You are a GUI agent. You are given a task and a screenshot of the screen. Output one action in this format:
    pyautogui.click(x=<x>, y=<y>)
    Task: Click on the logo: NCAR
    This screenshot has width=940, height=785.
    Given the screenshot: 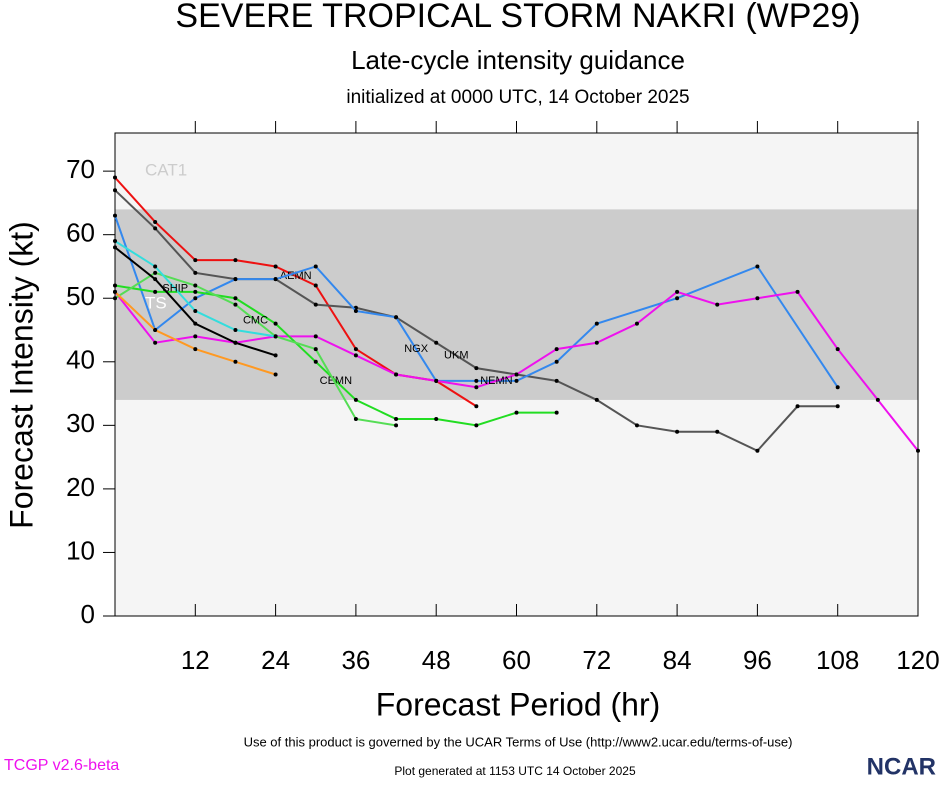 What is the action you would take?
    pyautogui.click(x=901, y=766)
    